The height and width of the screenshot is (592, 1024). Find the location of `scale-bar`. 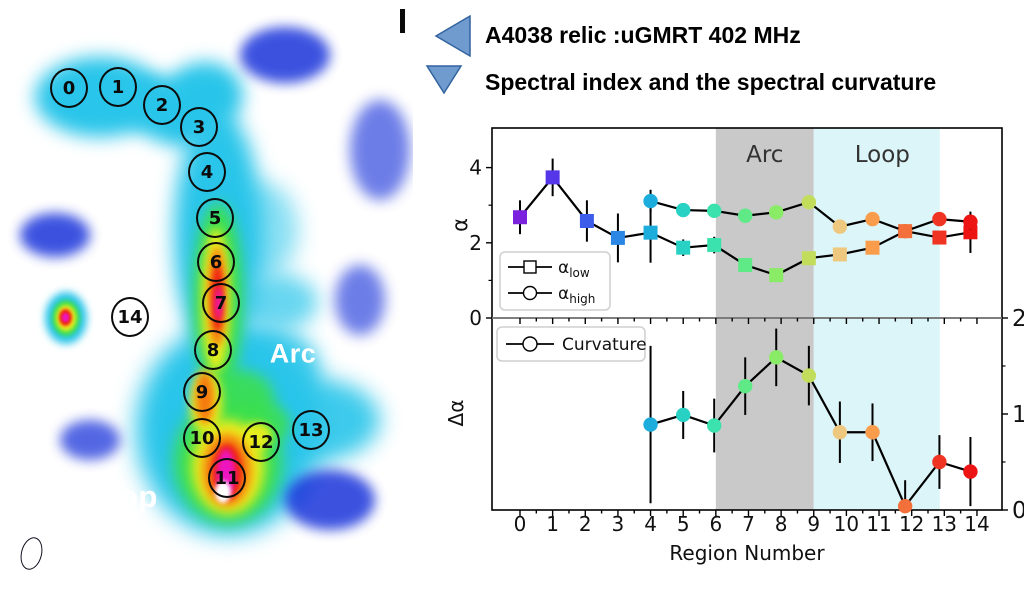

scale-bar is located at coordinates (402, 21).